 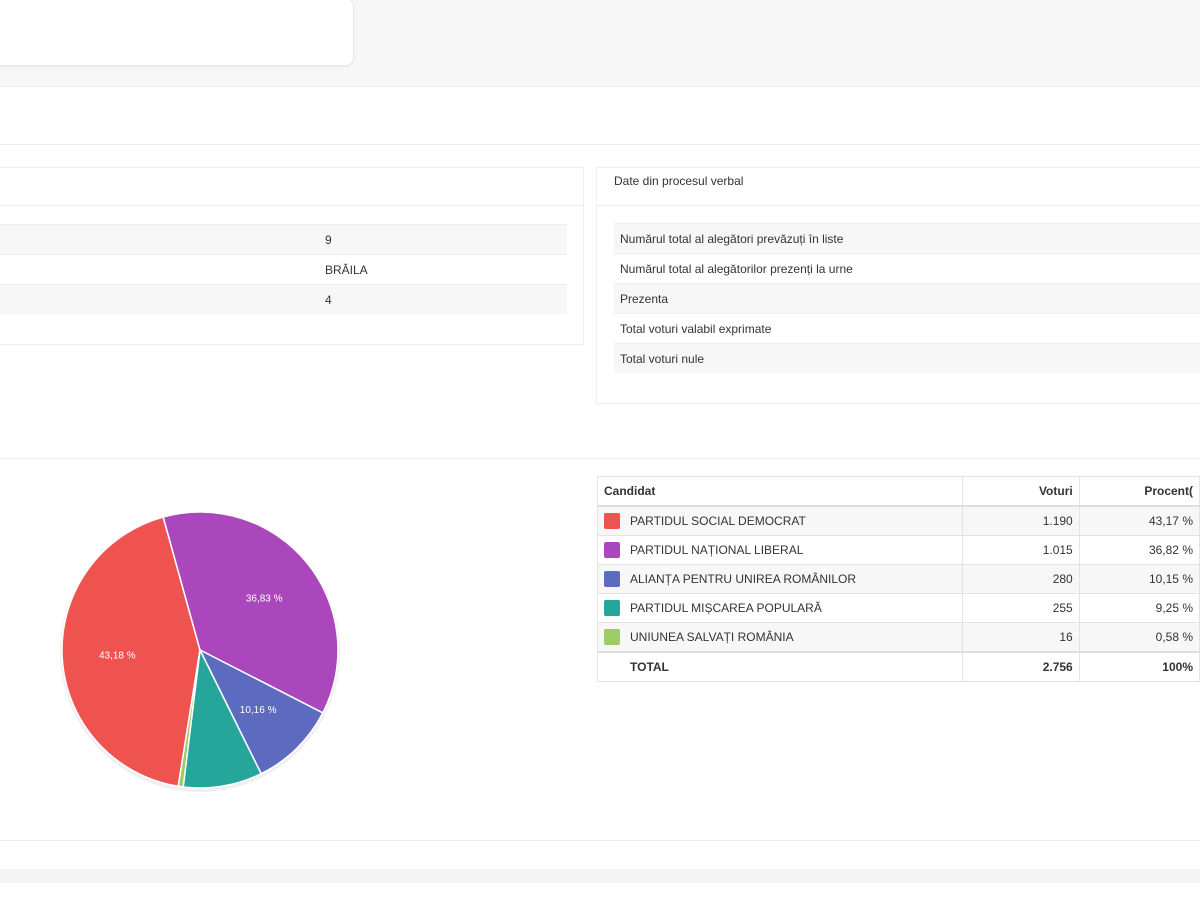 I want to click on percent-cell: 9,25 %, so click(x=1139, y=608).